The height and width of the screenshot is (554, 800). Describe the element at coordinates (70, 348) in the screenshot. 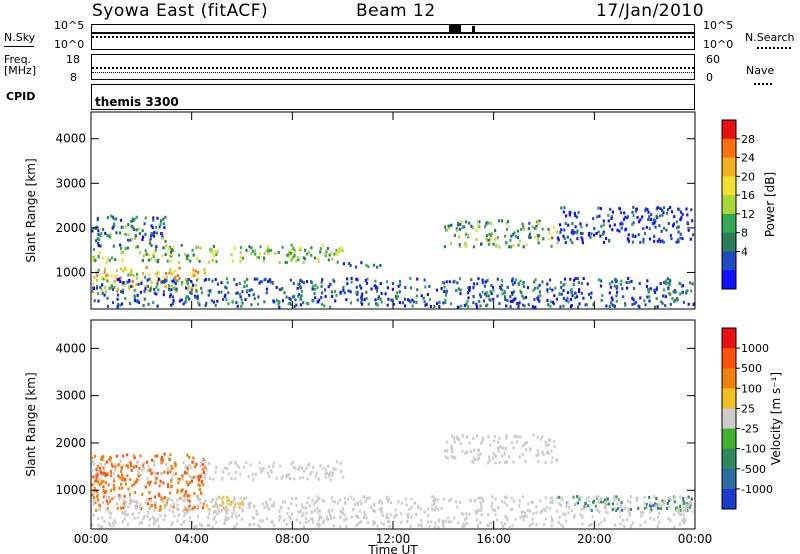

I see `y-tick-label-velocity: 4000` at that location.